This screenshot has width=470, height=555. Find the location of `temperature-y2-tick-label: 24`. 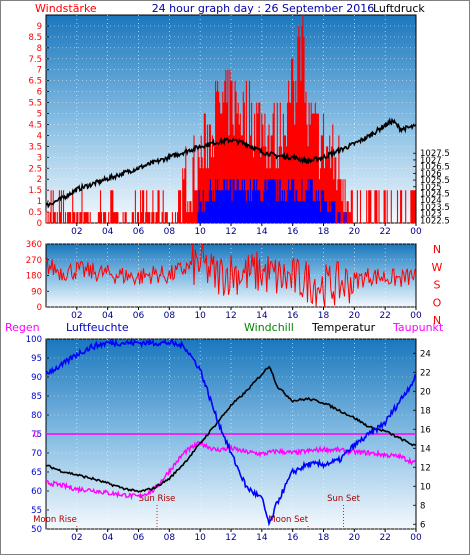

temperature-y2-tick-label: 24 is located at coordinates (425, 354).